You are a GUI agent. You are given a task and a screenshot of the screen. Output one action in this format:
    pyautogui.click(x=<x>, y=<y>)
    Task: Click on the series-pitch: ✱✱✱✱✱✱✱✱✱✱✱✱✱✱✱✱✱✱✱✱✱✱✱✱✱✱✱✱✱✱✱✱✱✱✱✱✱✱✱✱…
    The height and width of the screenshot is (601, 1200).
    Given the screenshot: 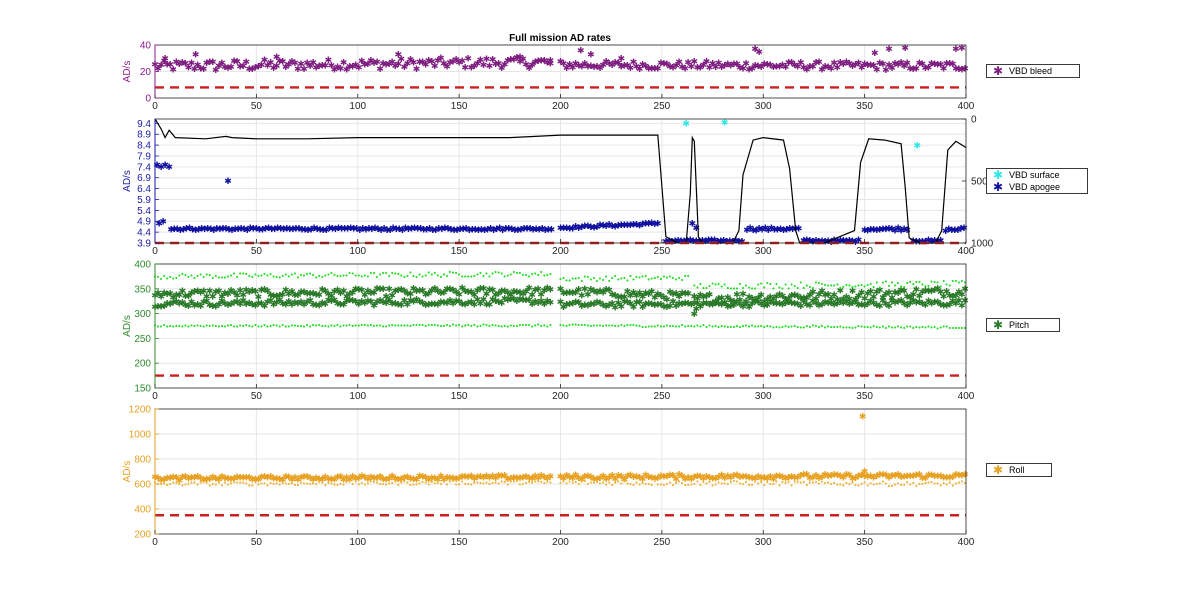 What is the action you would take?
    pyautogui.click(x=560, y=302)
    